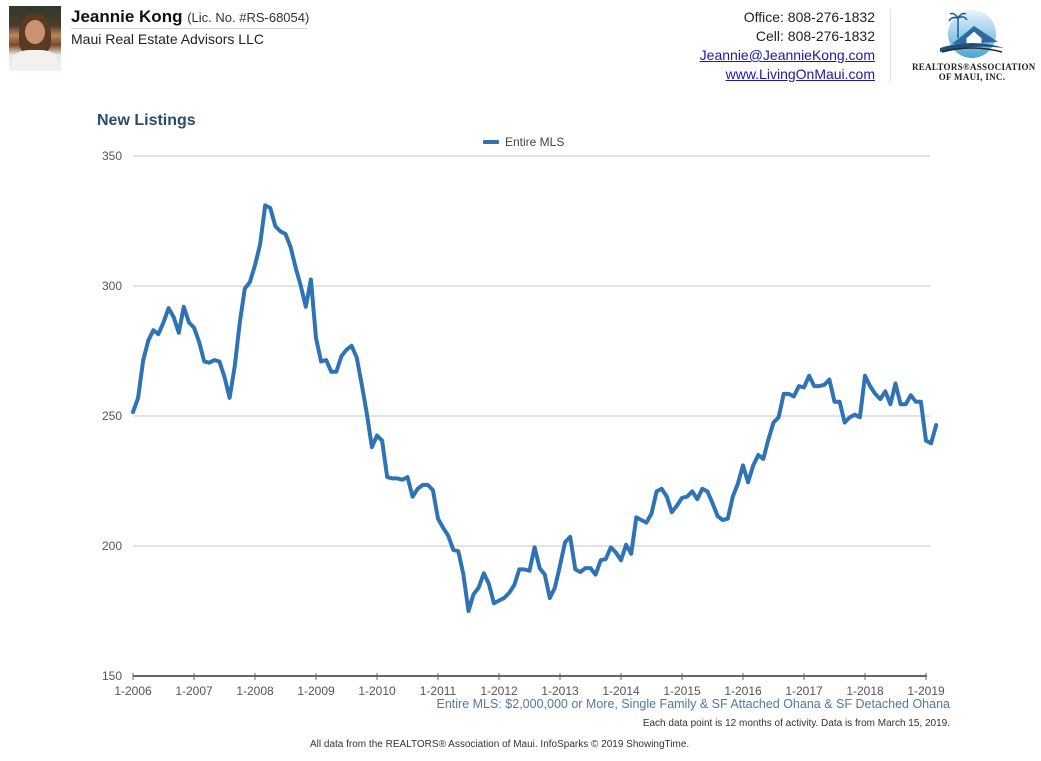  I want to click on y-axis-ticks: 150 200 250 300 350, so click(112, 416).